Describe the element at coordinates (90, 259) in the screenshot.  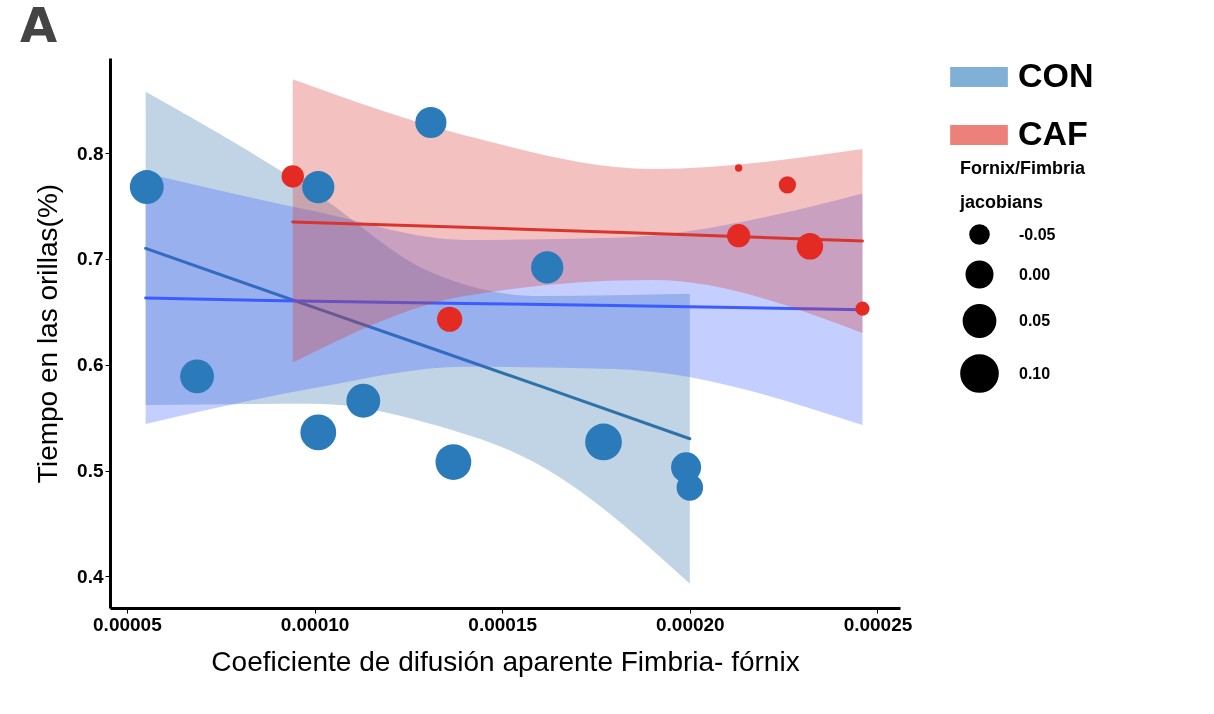
I see `y-tick-label: 0.7` at that location.